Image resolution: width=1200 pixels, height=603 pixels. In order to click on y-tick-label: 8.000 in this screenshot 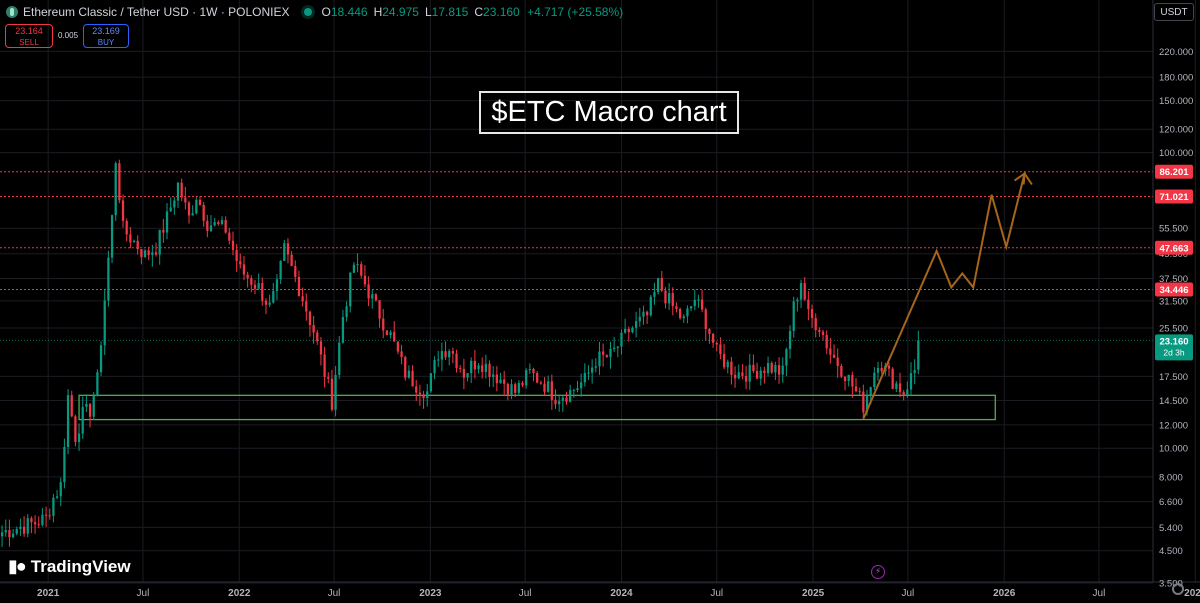, I will do `click(1171, 477)`.